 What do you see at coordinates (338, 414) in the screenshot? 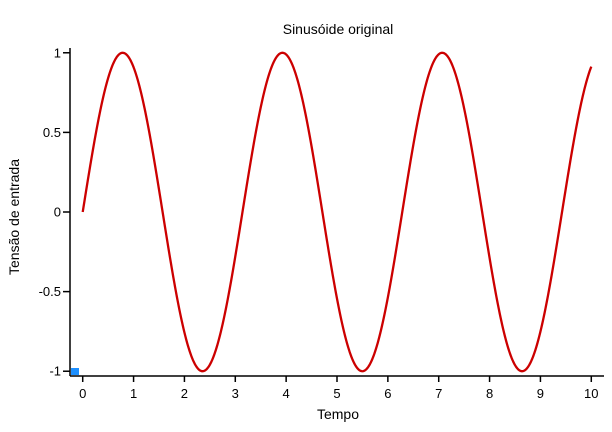
I see `x-axis-title: Tempo` at bounding box center [338, 414].